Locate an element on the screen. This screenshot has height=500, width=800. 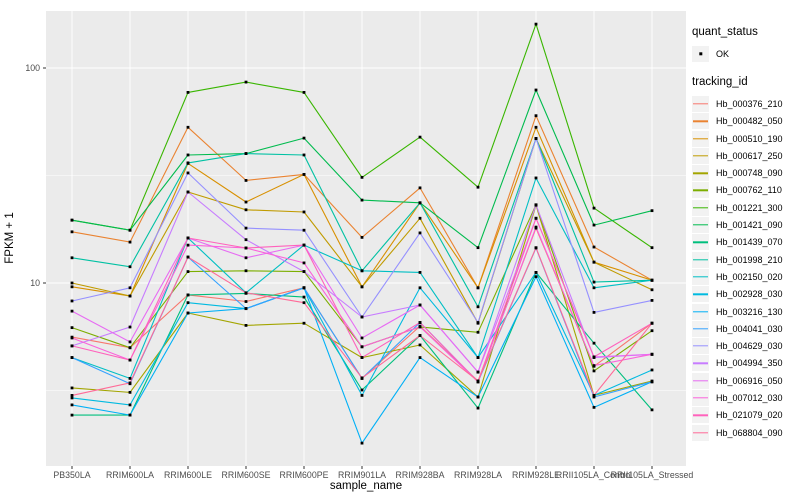
legend-item-label: Hb_000510_190 is located at coordinates (749, 138).